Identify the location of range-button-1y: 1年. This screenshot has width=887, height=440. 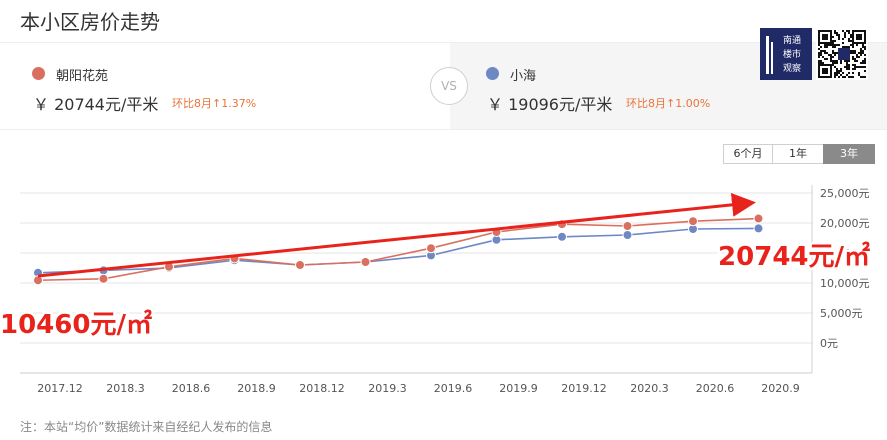
(798, 154).